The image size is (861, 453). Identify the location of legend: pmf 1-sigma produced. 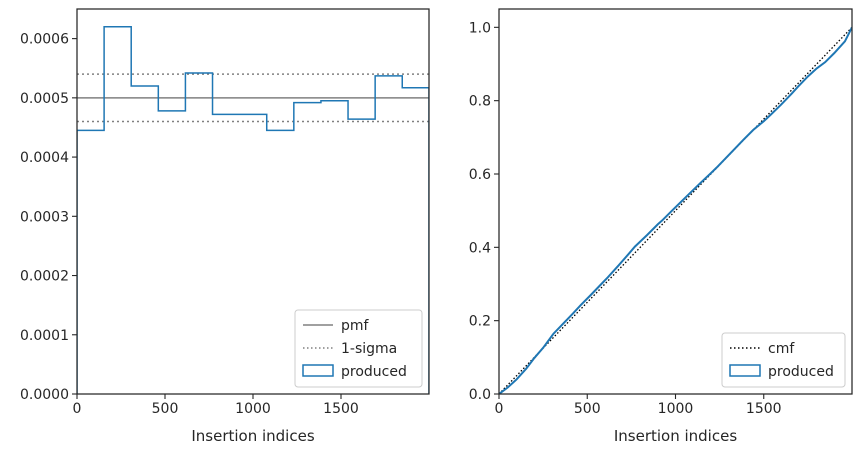
(358, 348).